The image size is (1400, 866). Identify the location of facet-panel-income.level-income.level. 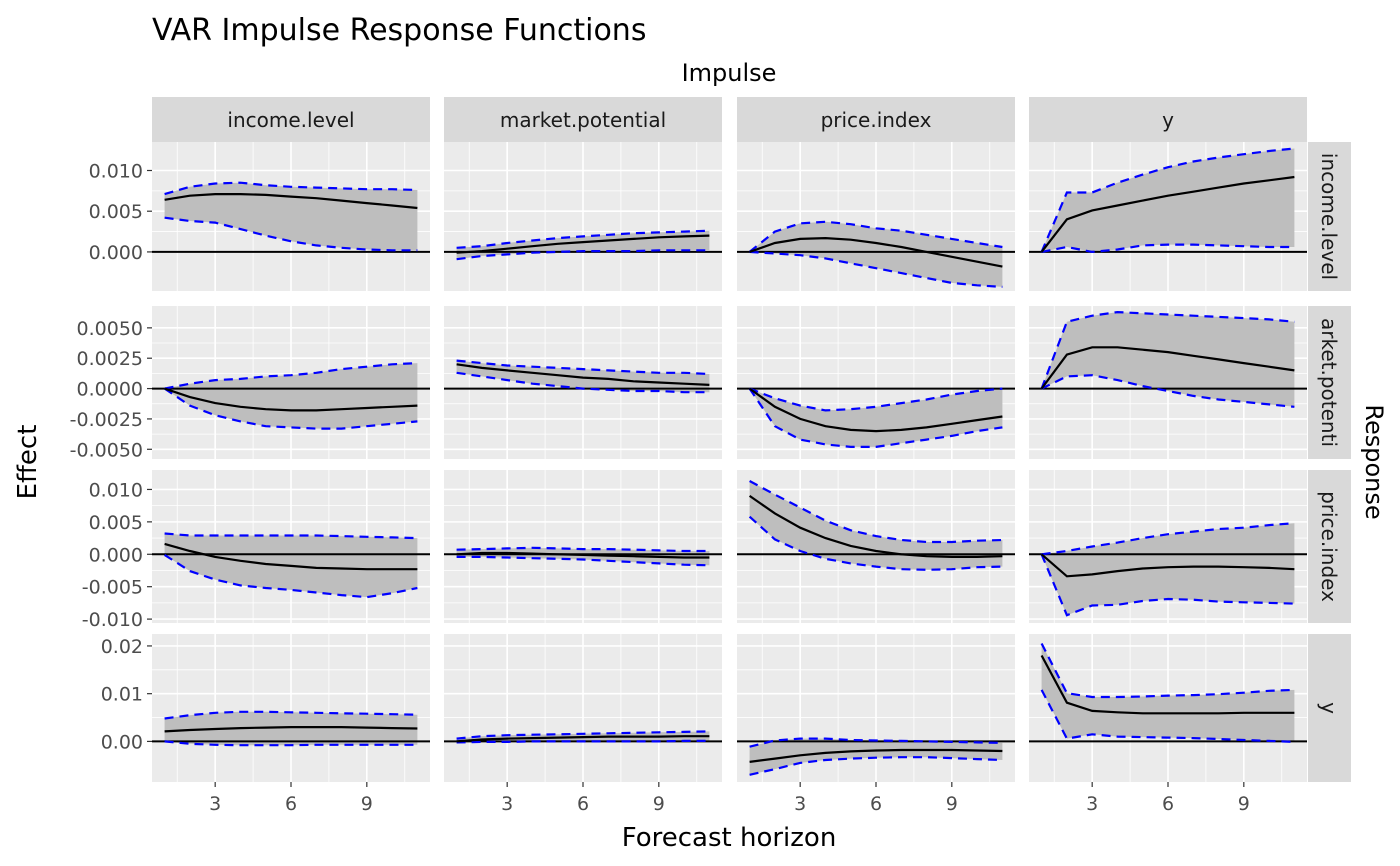
(291, 216).